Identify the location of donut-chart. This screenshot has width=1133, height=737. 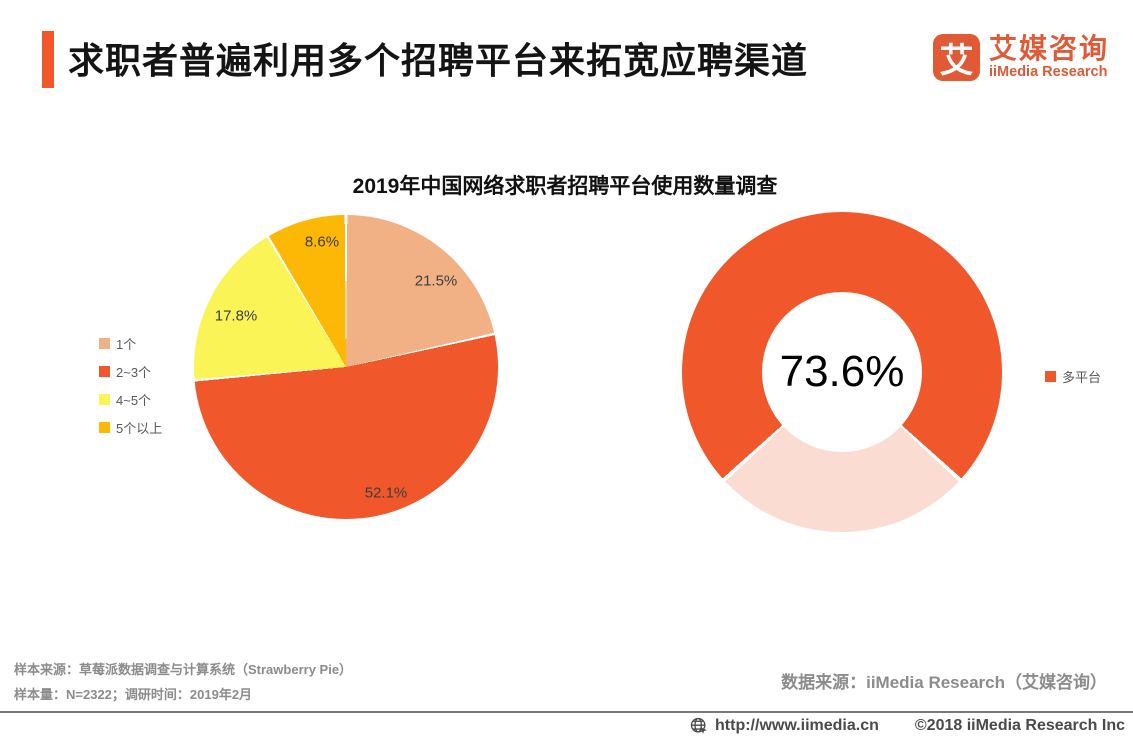
(842, 372).